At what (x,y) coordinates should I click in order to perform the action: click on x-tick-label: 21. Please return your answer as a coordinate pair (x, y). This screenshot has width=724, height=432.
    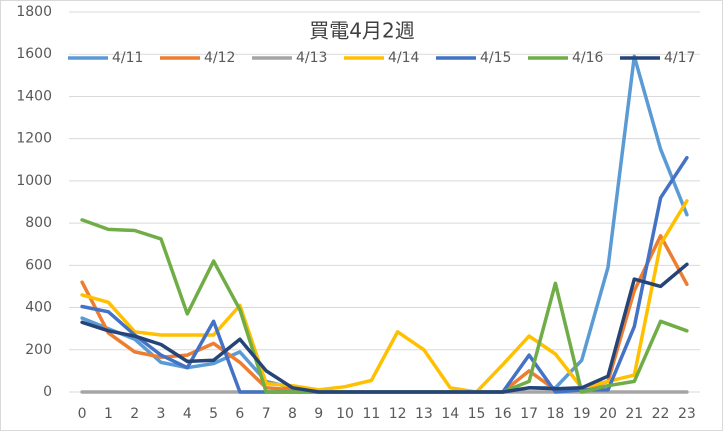
    Looking at the image, I should click on (634, 414).